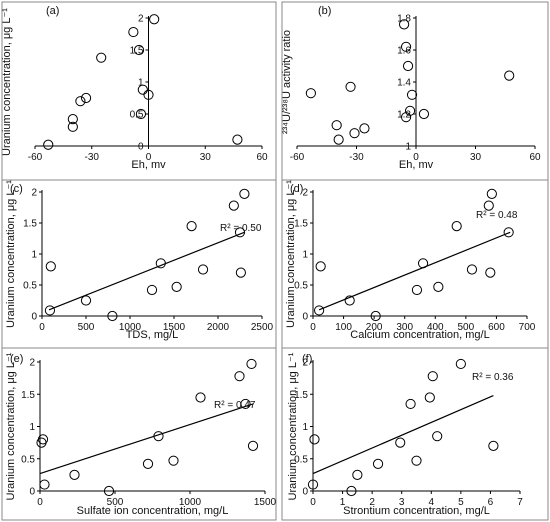 The height and width of the screenshot is (522, 550). Describe the element at coordinates (404, 83) in the screenshot. I see `y-tick-label: 1.4` at that location.